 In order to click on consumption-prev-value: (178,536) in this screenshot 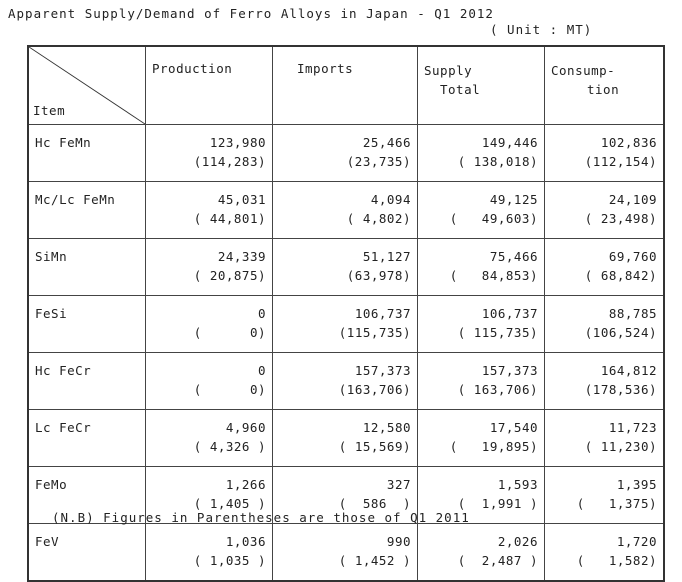, I will do `click(620, 389)`.